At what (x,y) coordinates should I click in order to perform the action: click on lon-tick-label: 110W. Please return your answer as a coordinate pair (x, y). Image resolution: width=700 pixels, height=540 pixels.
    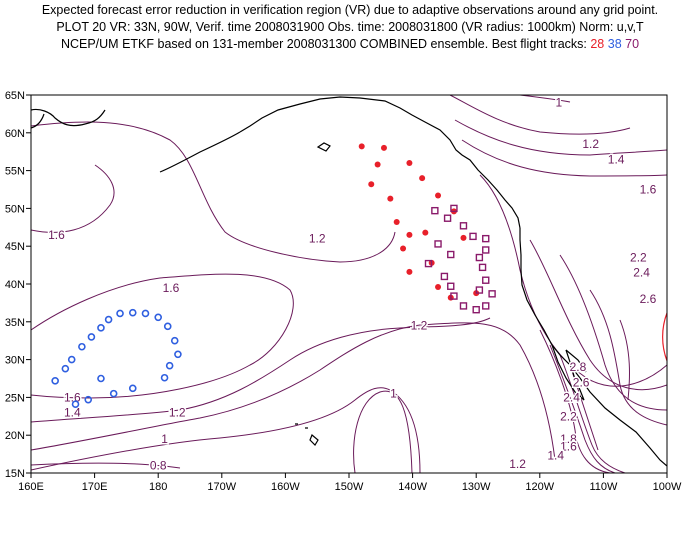
    Looking at the image, I should click on (603, 487).